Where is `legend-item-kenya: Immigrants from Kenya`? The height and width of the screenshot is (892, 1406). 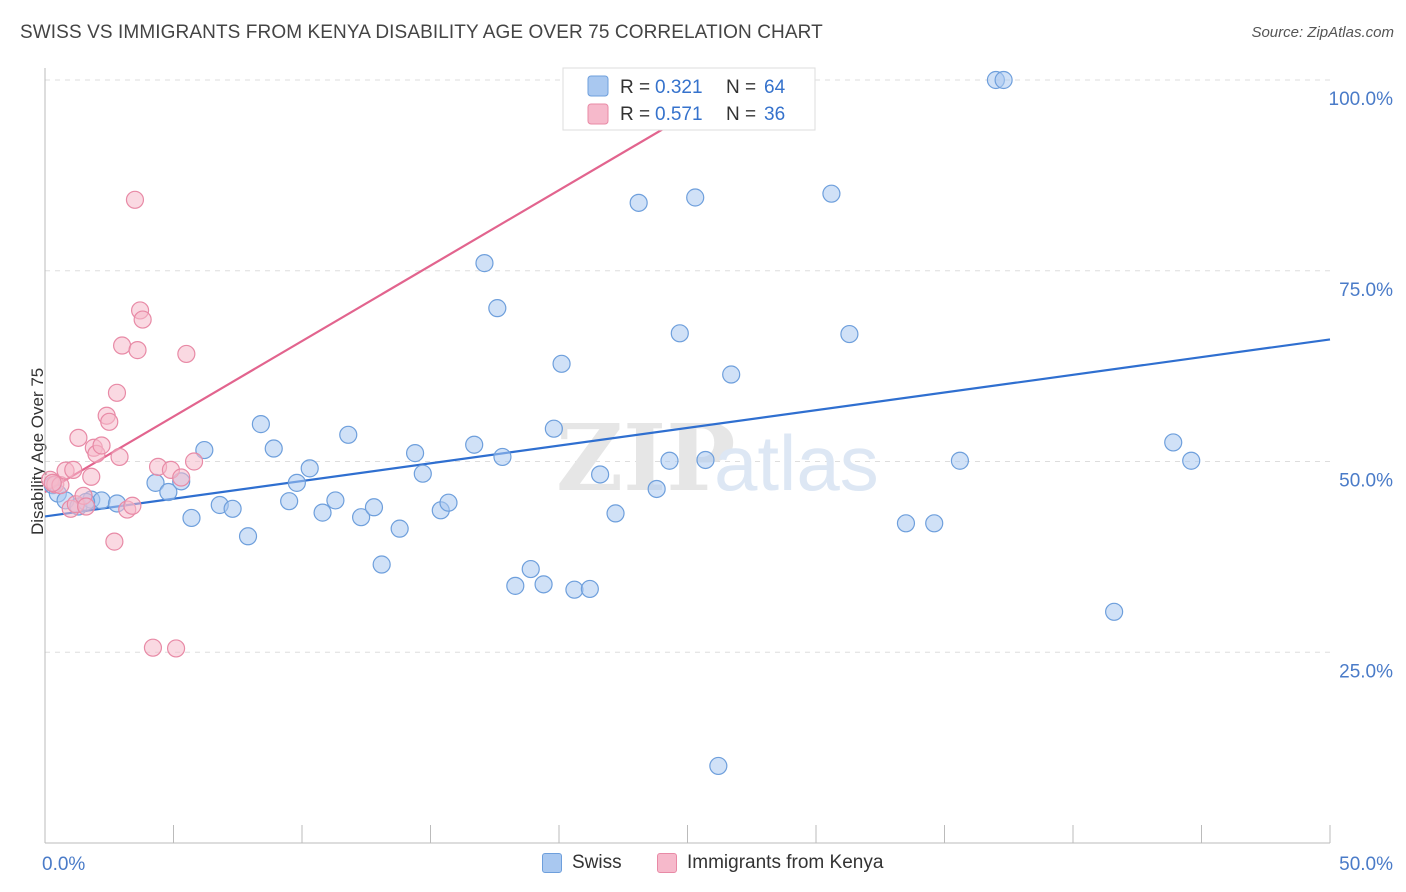
legend-item-kenya: Immigrants from Kenya is located at coordinates (770, 863).